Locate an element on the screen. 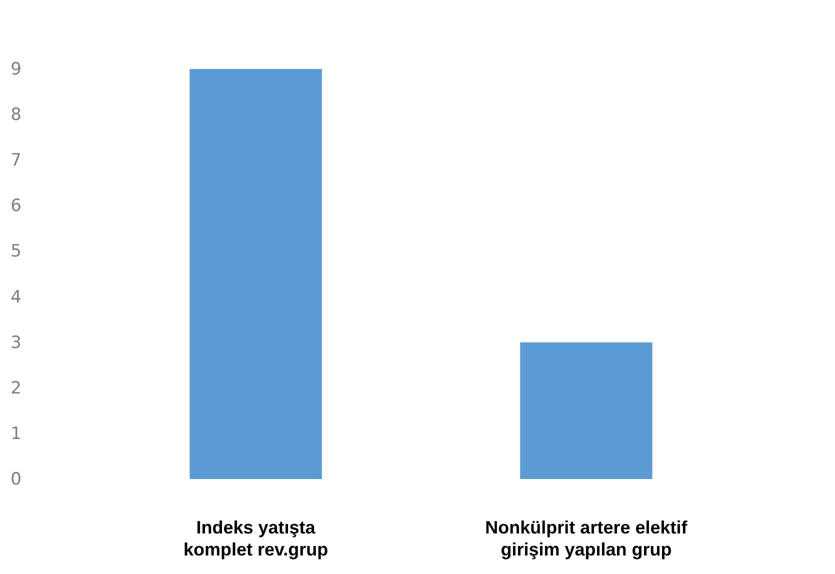  y-tick-label: 2 is located at coordinates (16, 388).